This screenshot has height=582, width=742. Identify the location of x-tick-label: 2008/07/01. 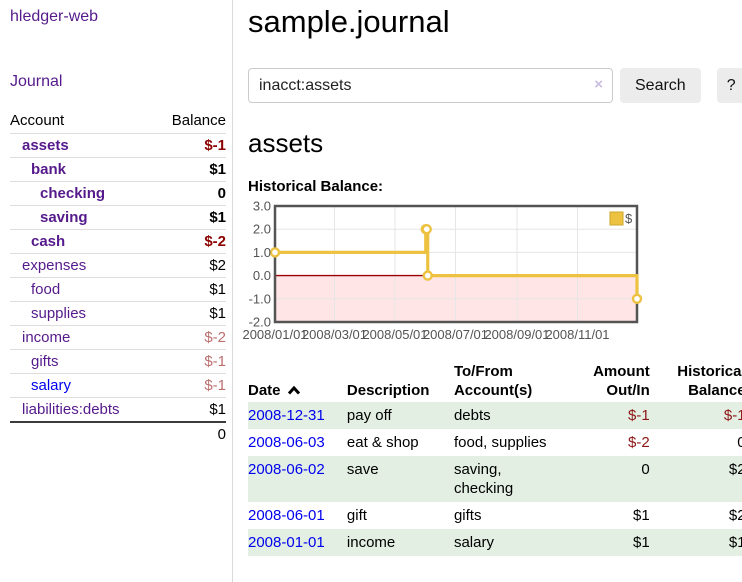
(455, 334).